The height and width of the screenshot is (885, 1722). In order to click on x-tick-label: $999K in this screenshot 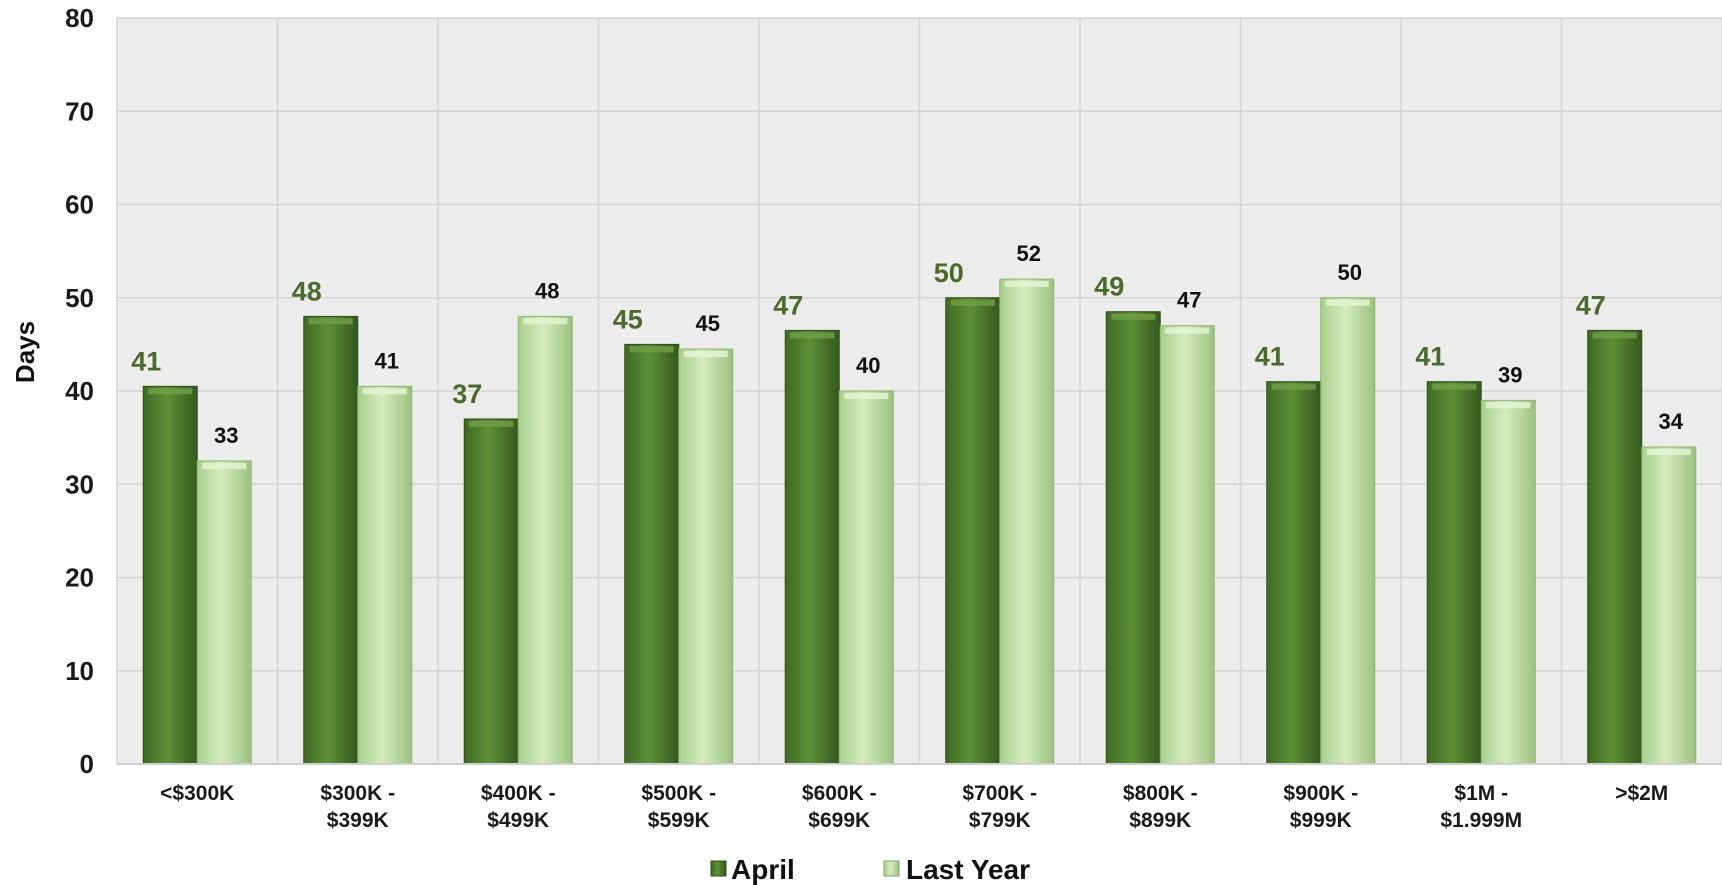, I will do `click(1321, 820)`.